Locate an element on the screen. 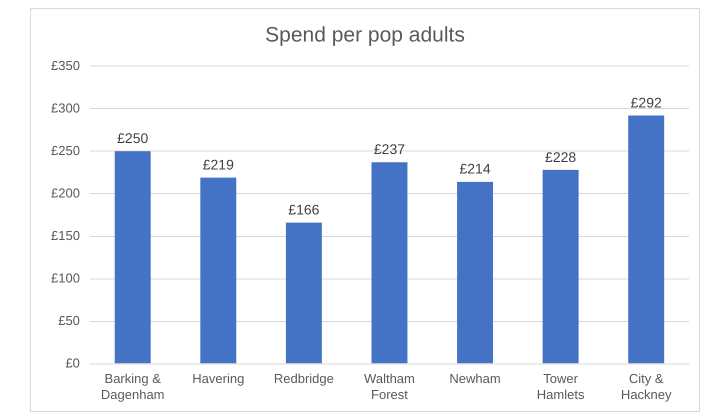 The height and width of the screenshot is (414, 702). x-tick-label: Waltham Forest is located at coordinates (389, 386).